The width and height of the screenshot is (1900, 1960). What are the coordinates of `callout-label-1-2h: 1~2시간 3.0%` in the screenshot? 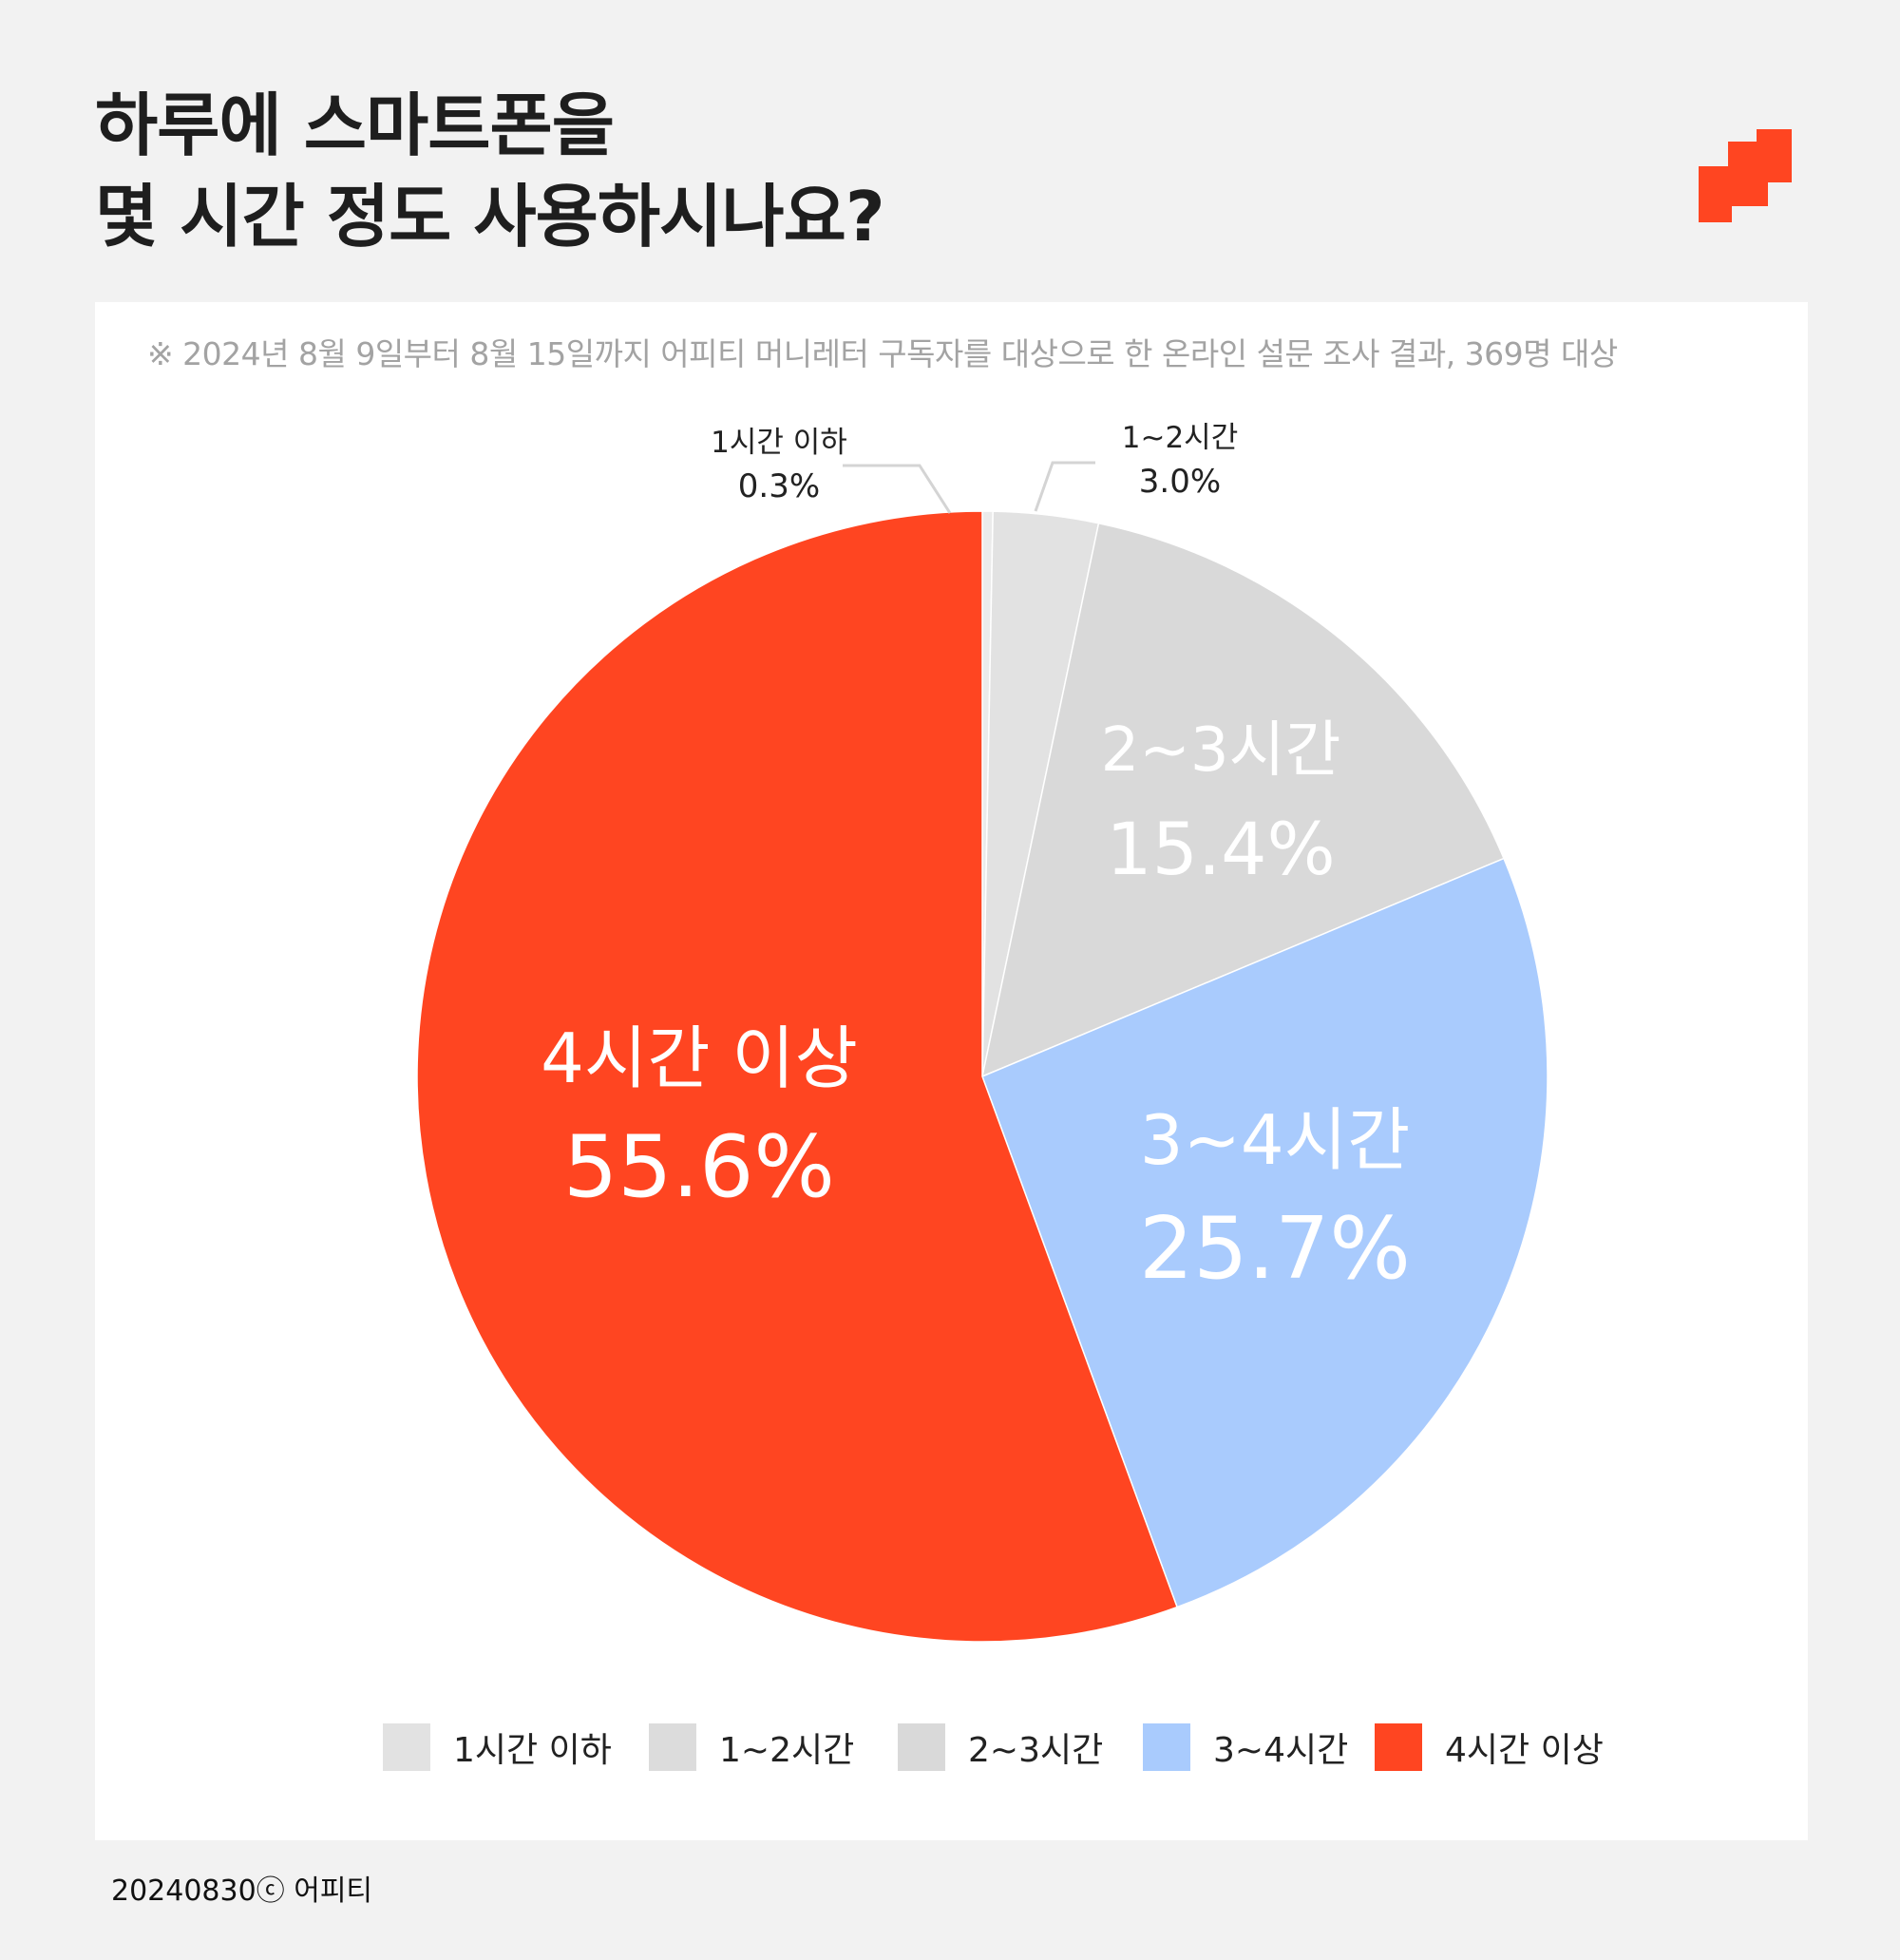 It's located at (1180, 460).